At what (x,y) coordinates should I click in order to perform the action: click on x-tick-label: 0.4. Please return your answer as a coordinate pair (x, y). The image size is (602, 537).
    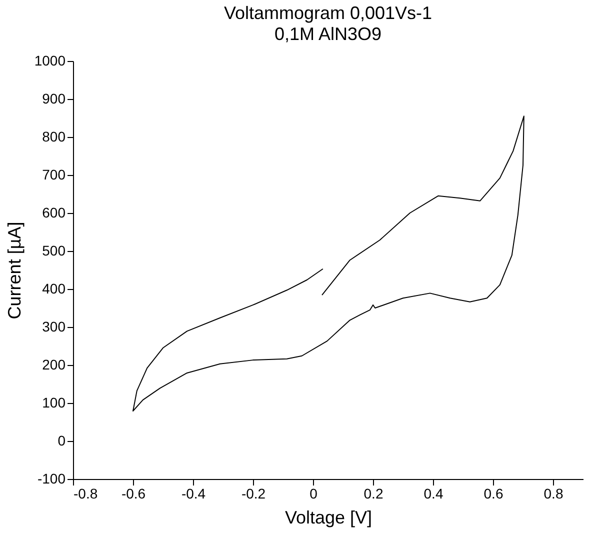
    Looking at the image, I should click on (434, 494).